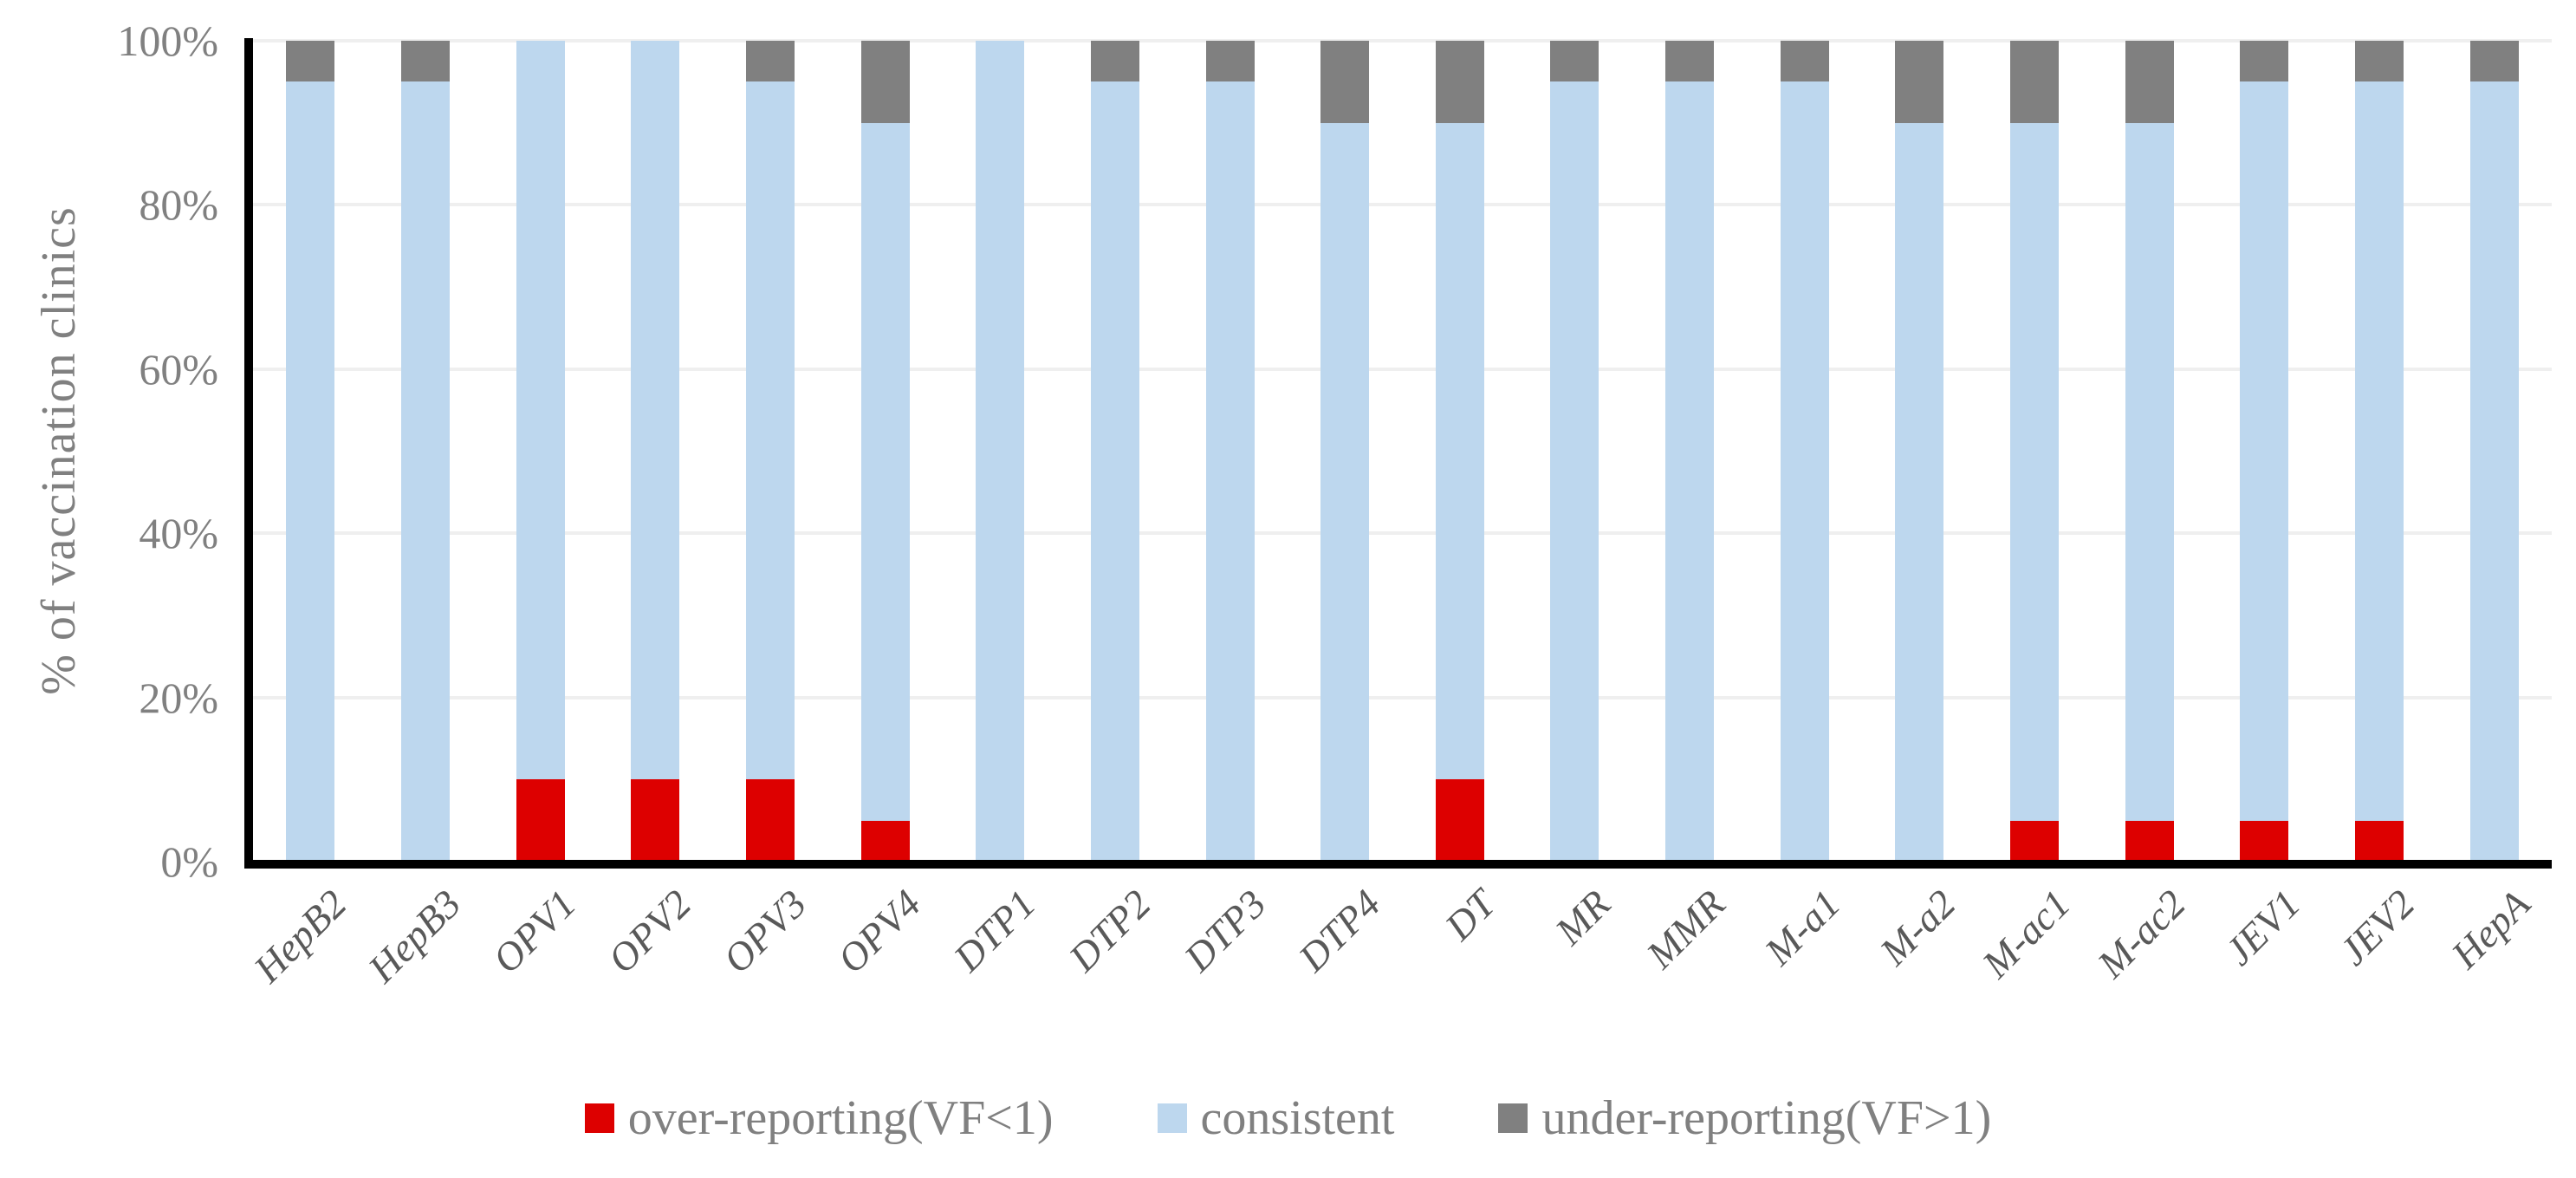  Describe the element at coordinates (2378, 927) in the screenshot. I see `x-axis-label-JEV2: JEV2` at that location.